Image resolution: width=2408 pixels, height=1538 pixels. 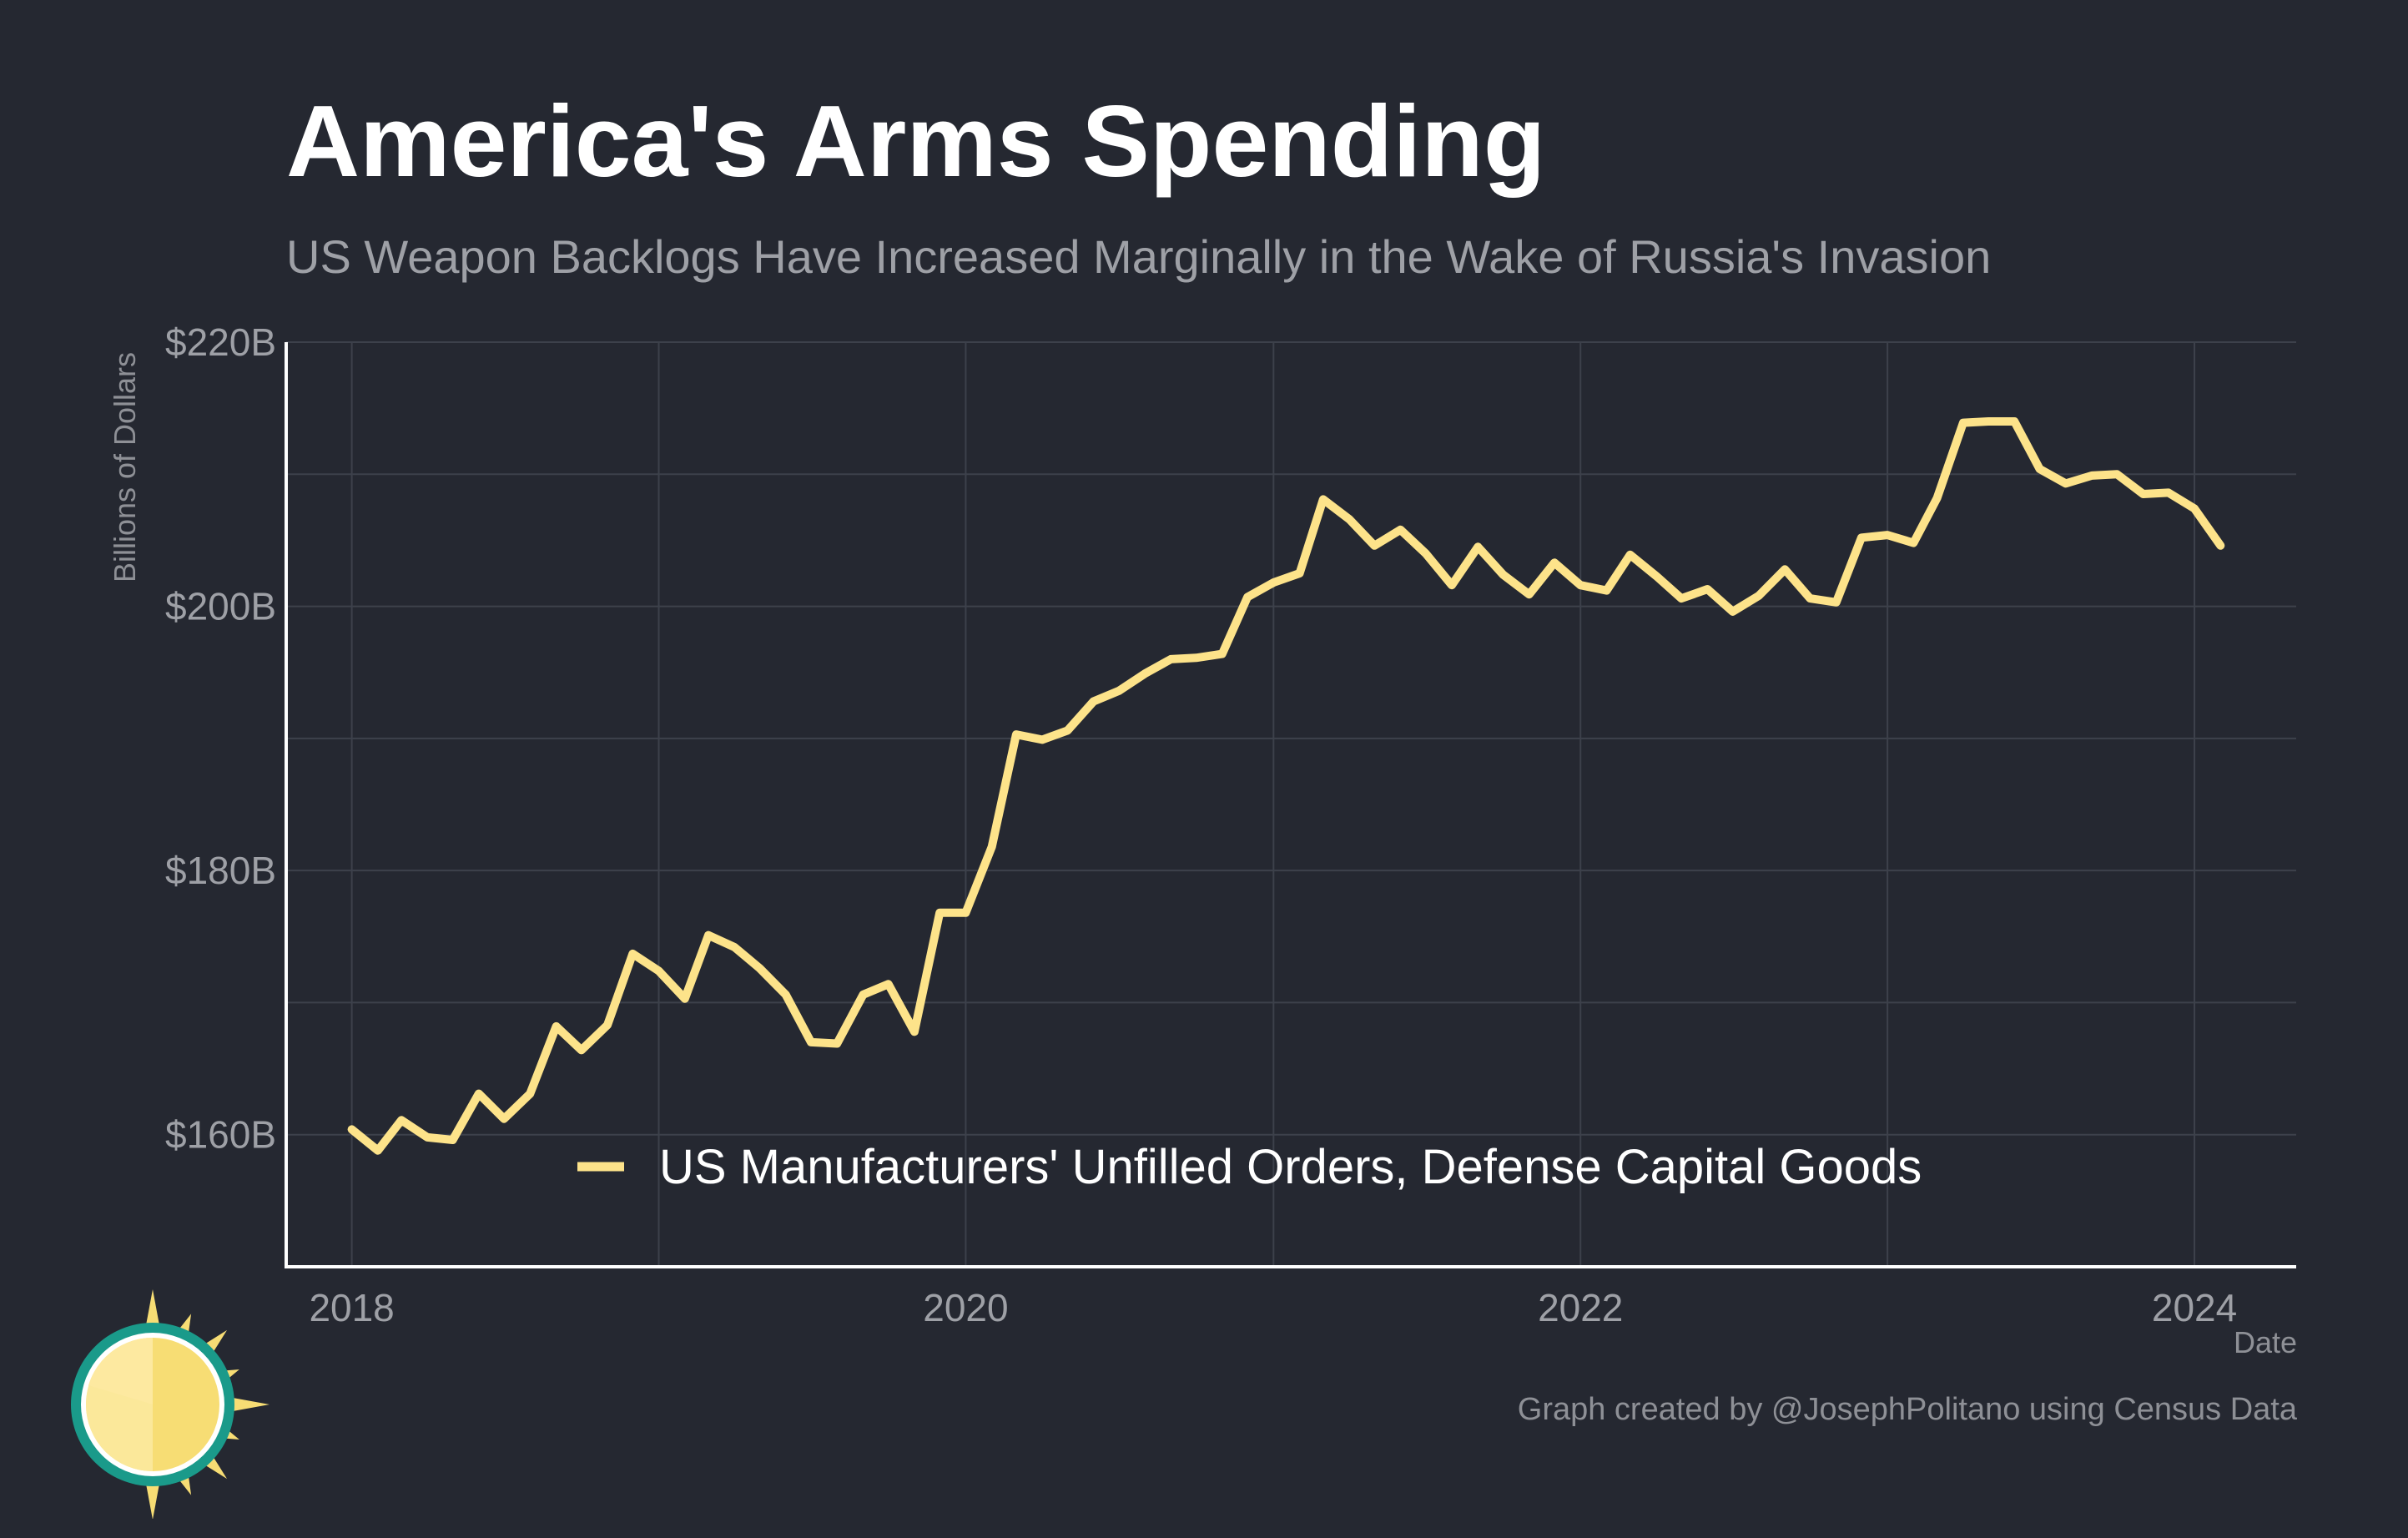 What do you see at coordinates (170, 1404) in the screenshot?
I see `sun-icon` at bounding box center [170, 1404].